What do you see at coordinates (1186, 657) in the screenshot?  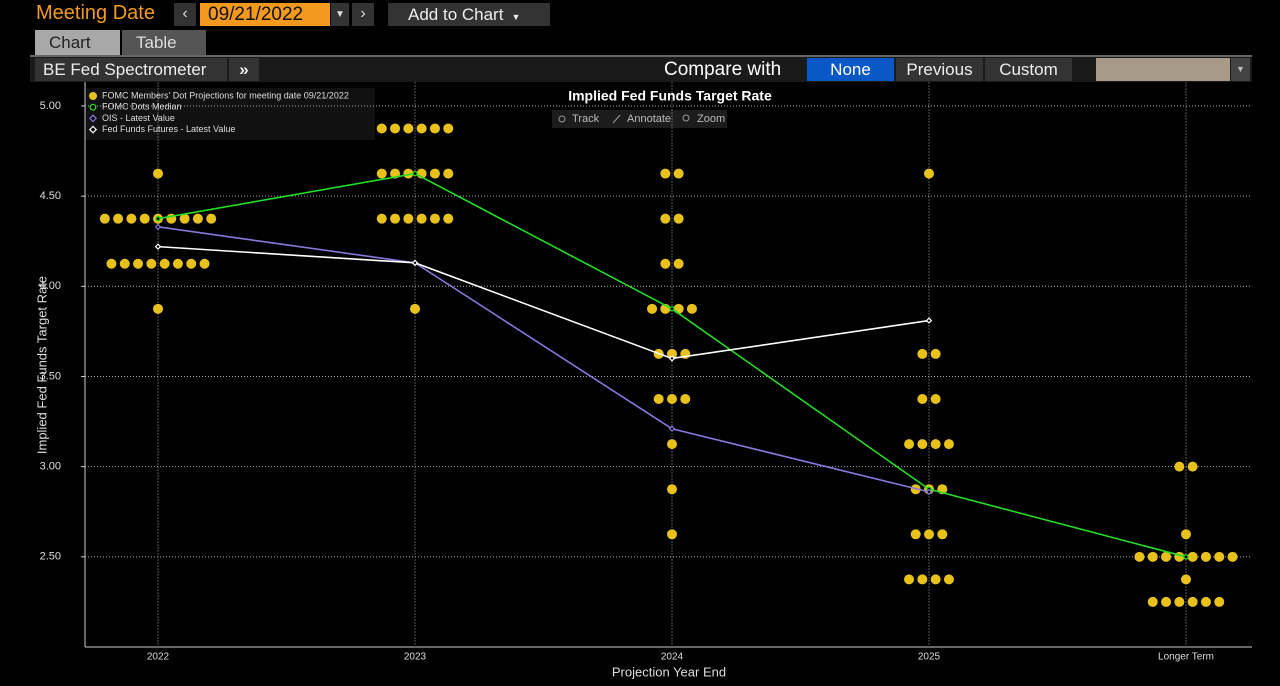 I see `x-tick-label: Longer Term` at bounding box center [1186, 657].